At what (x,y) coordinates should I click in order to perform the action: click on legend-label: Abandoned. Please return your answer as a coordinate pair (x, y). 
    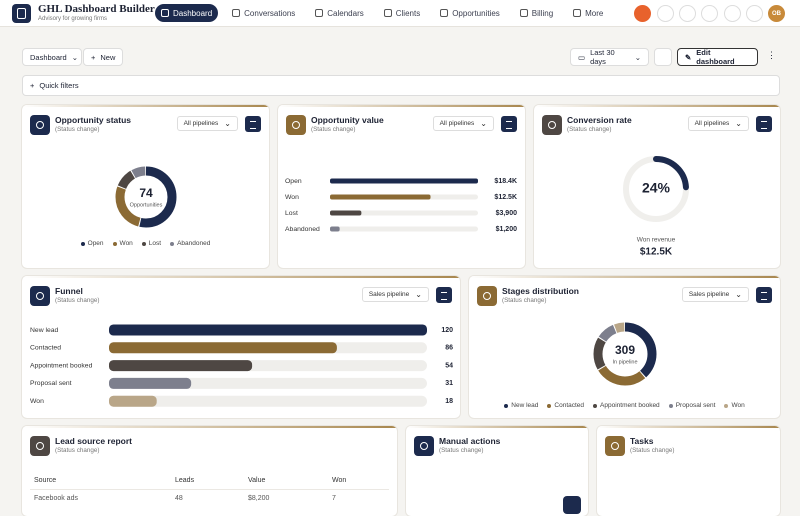
    Looking at the image, I should click on (194, 243).